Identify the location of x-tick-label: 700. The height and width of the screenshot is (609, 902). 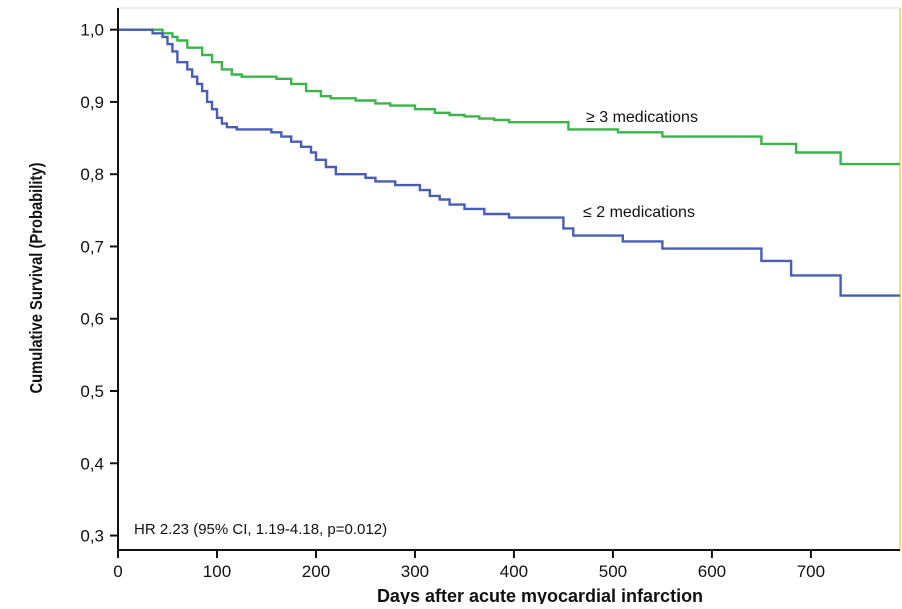
(811, 571).